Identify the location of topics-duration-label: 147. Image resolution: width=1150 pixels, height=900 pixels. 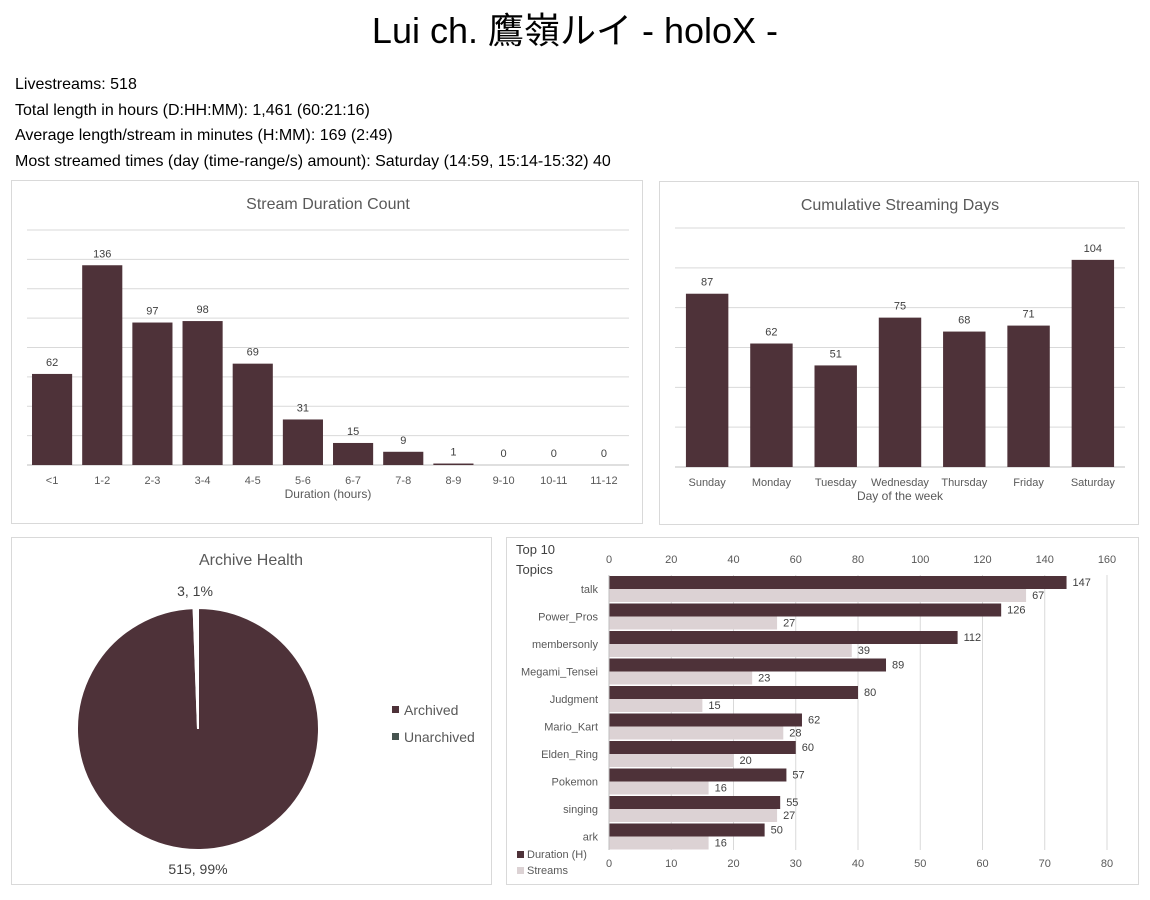
(1082, 583).